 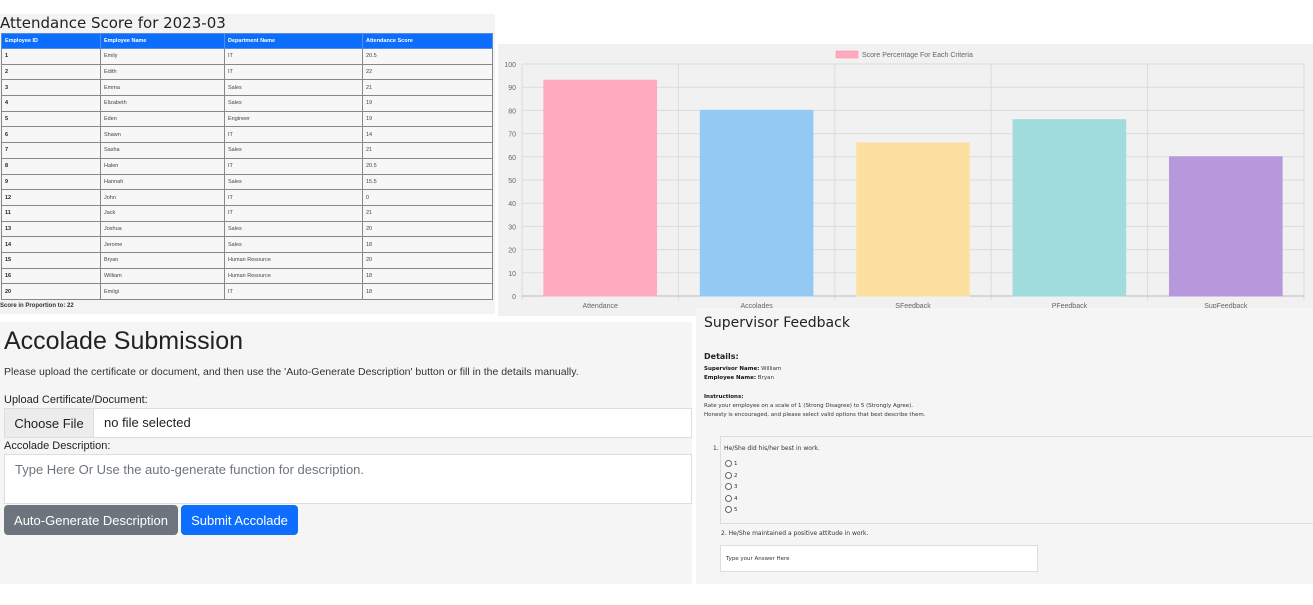 What do you see at coordinates (162, 244) in the screenshot?
I see `cell-employee-name: Jerome` at bounding box center [162, 244].